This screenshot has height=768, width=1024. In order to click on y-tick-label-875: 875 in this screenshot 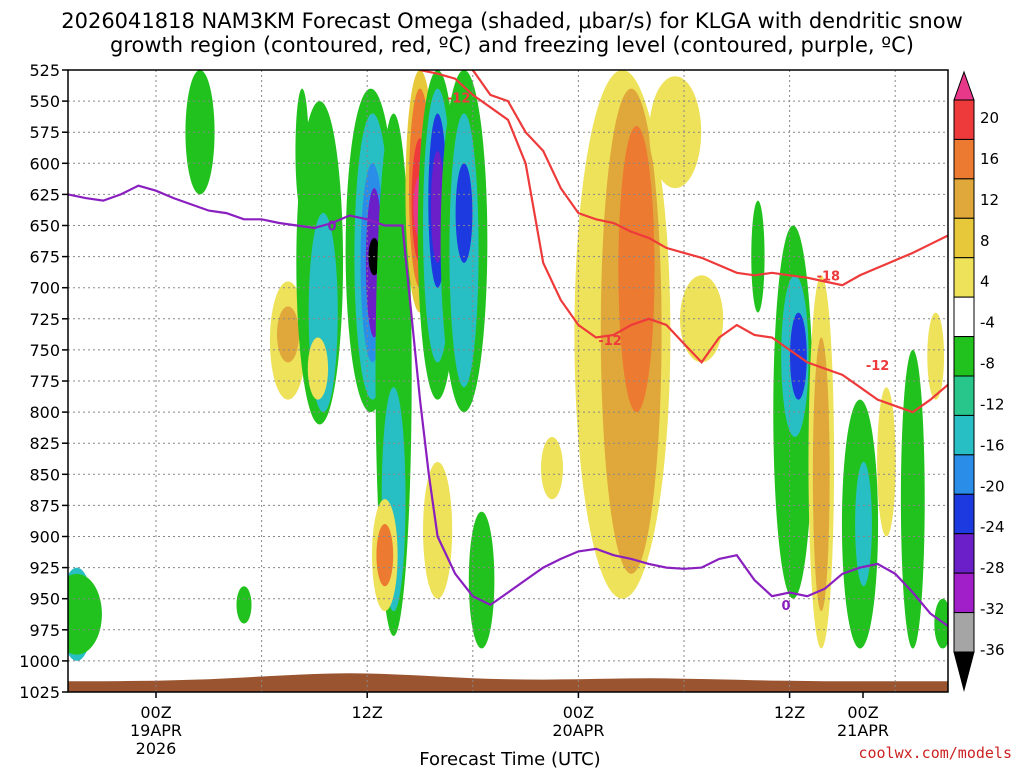, I will do `click(44, 505)`.